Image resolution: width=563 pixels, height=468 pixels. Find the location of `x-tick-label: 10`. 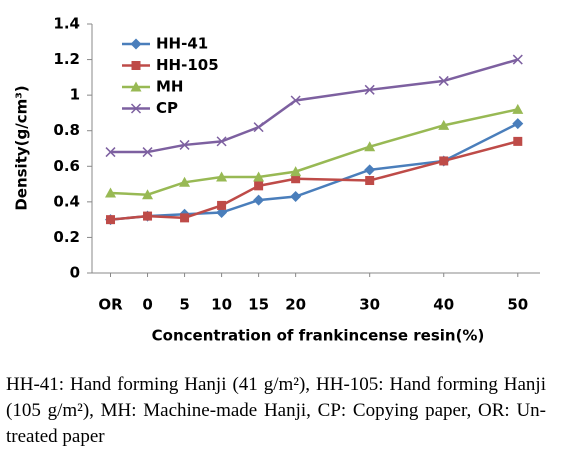

x-tick-label: 10 is located at coordinates (221, 305).